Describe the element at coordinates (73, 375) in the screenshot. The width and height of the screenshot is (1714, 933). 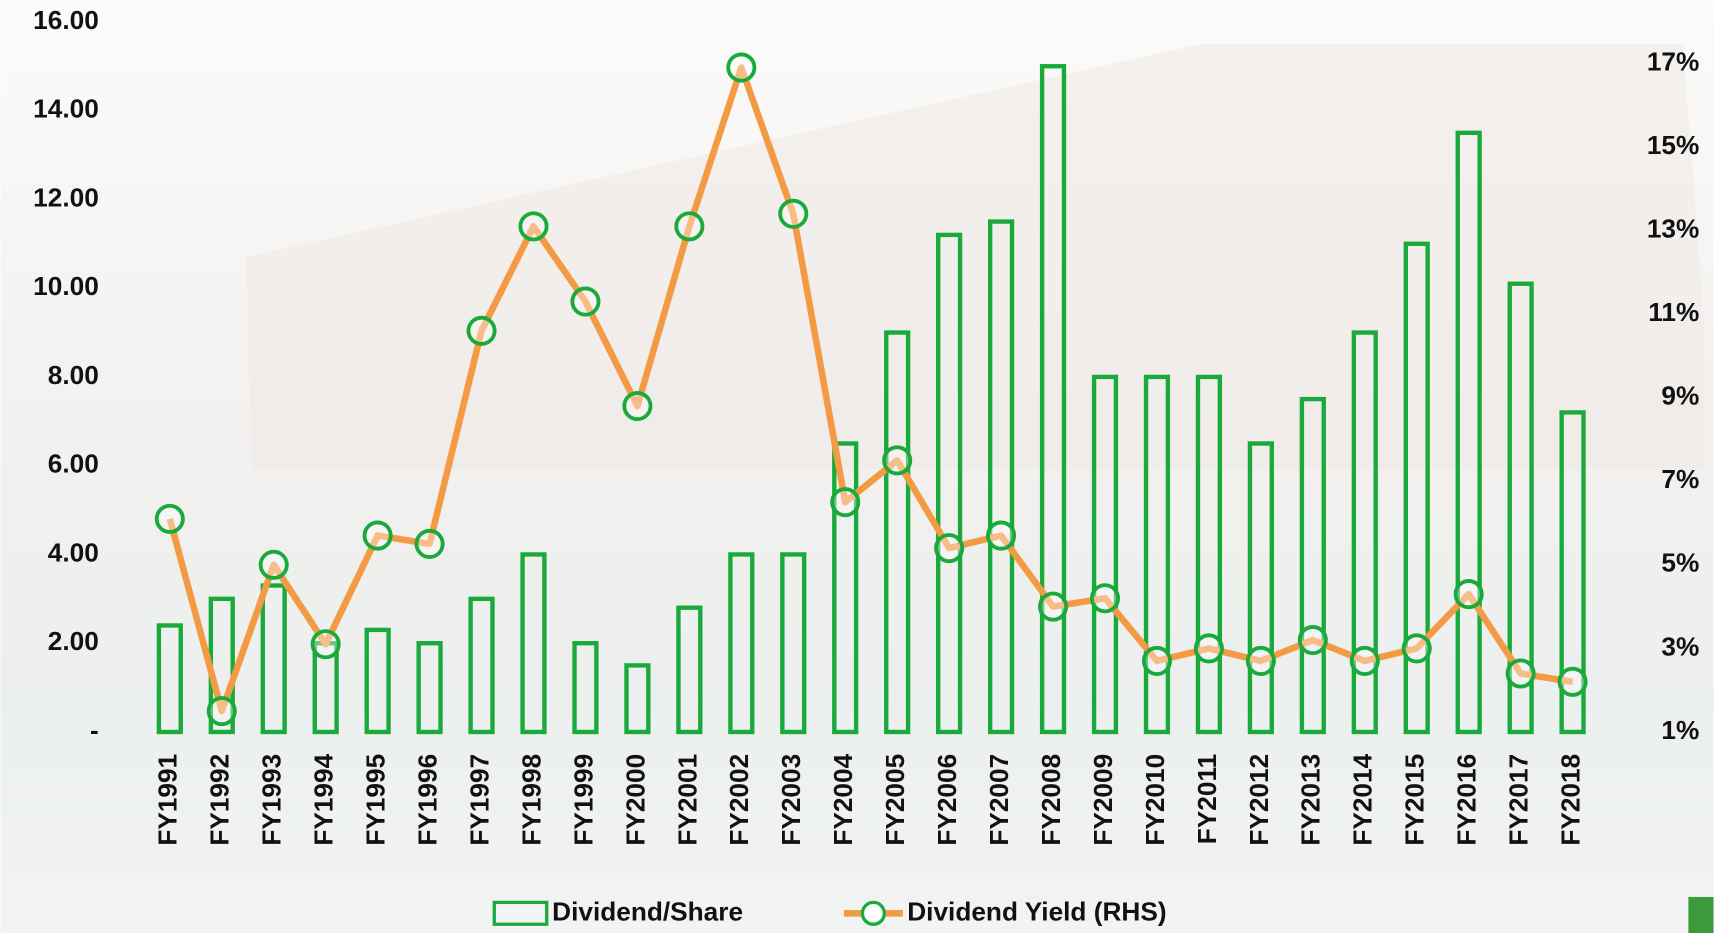
I see `y-tick-label: 8.00` at that location.